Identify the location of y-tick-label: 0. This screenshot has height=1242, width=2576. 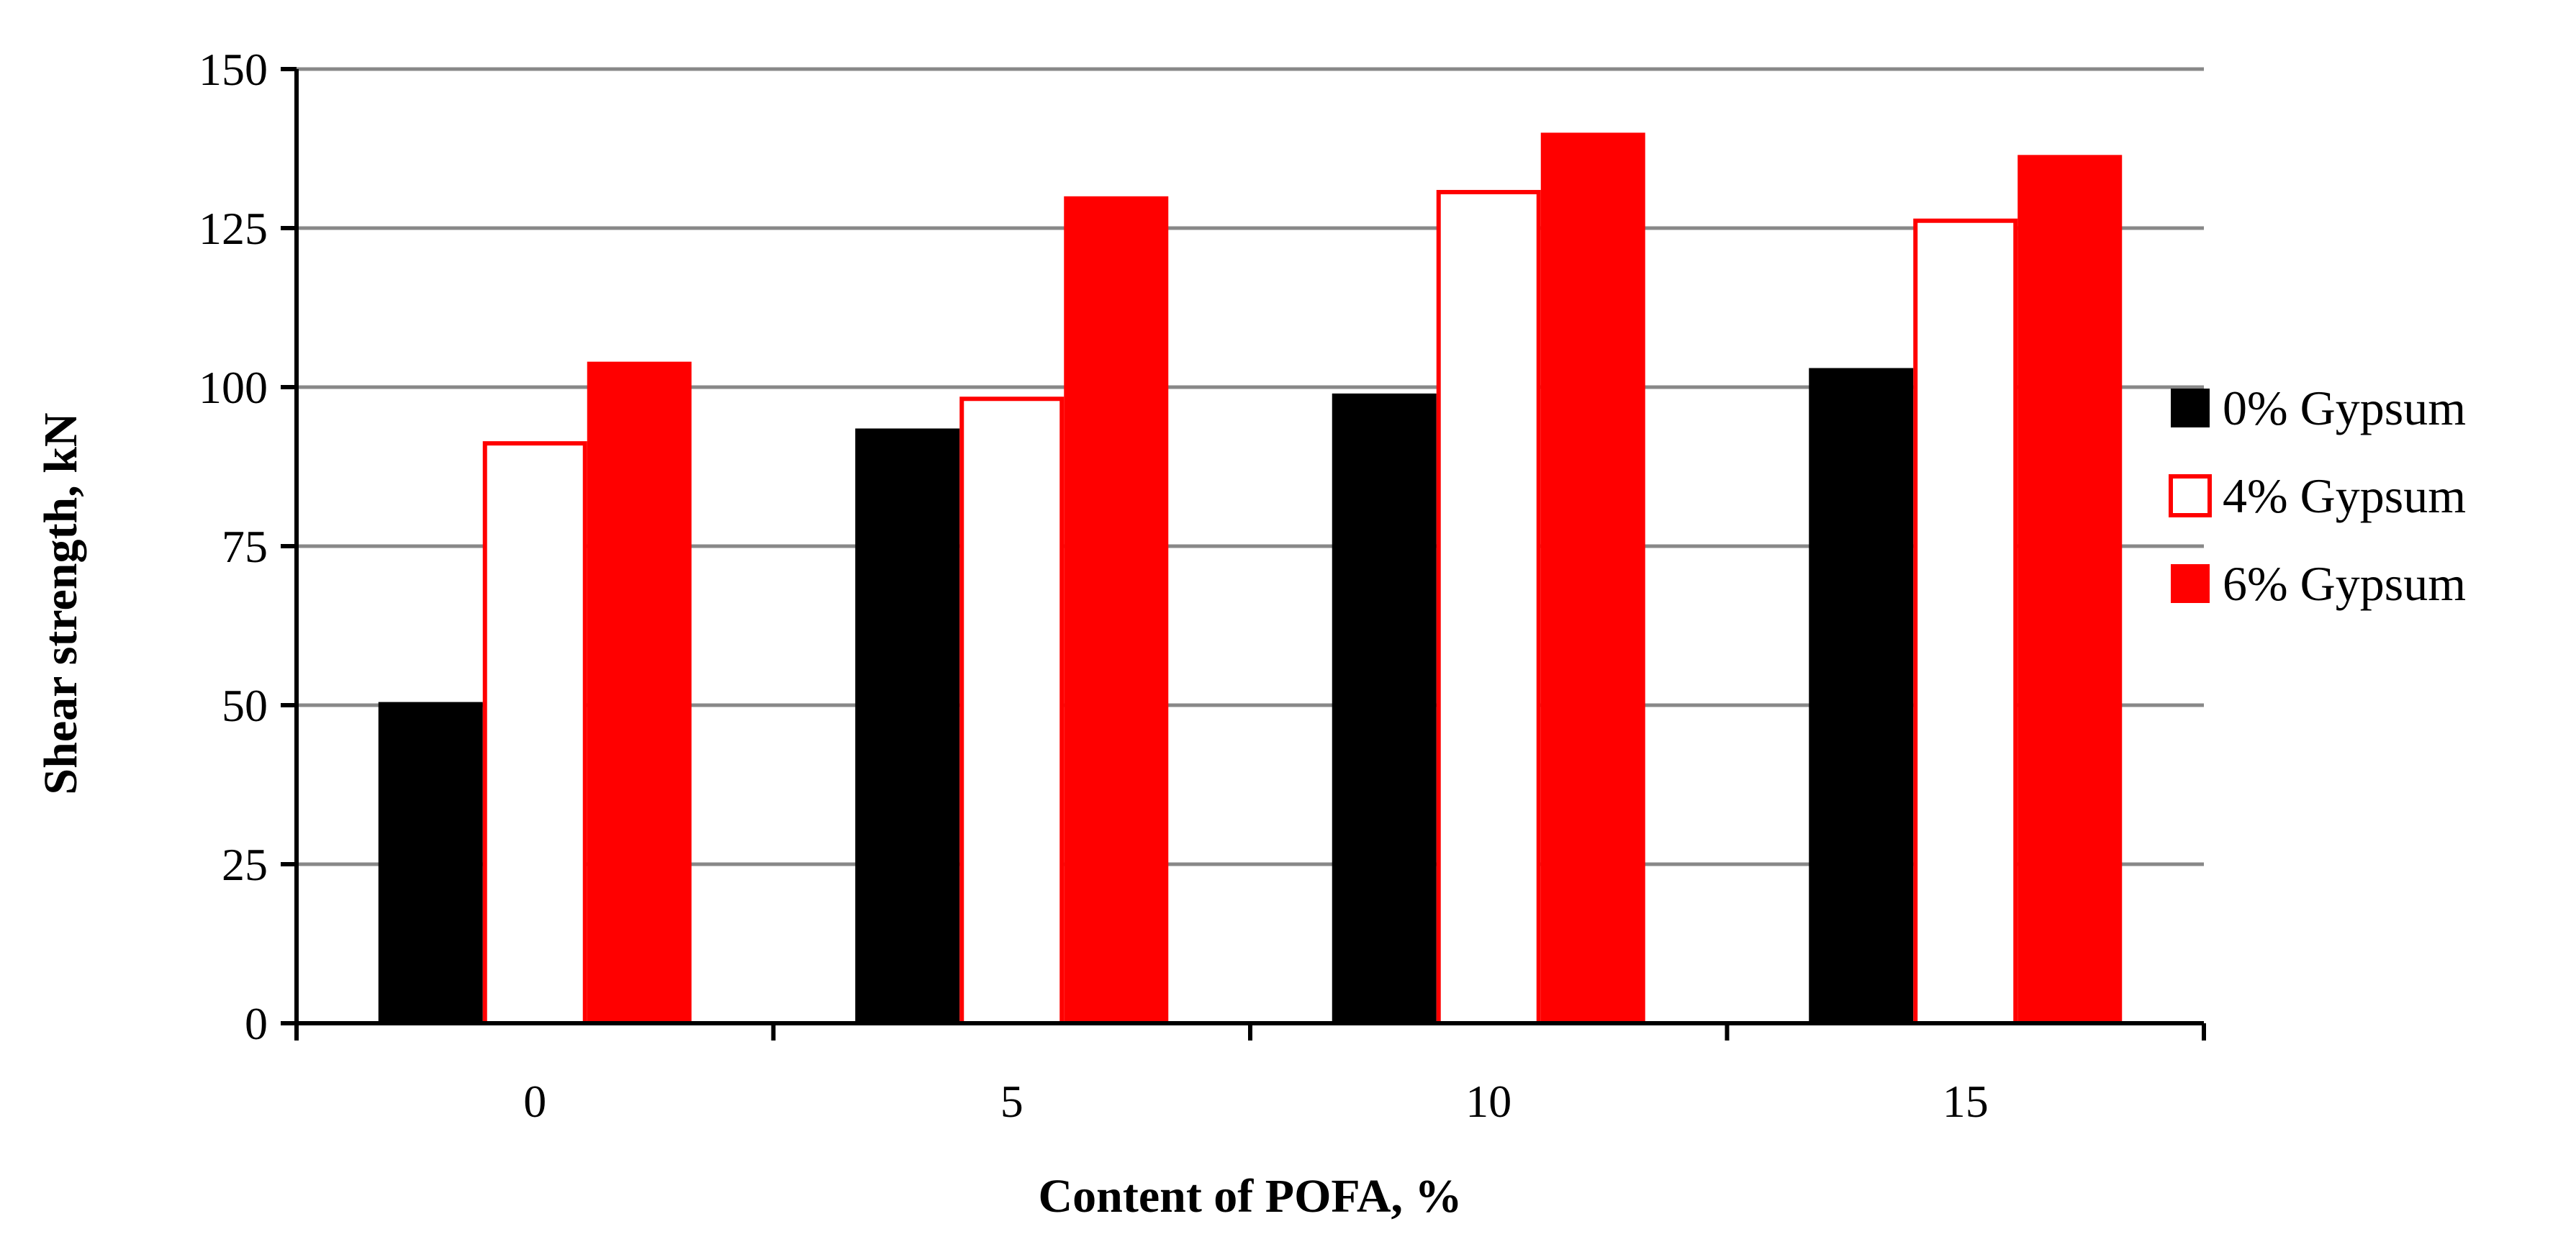
(257, 1023).